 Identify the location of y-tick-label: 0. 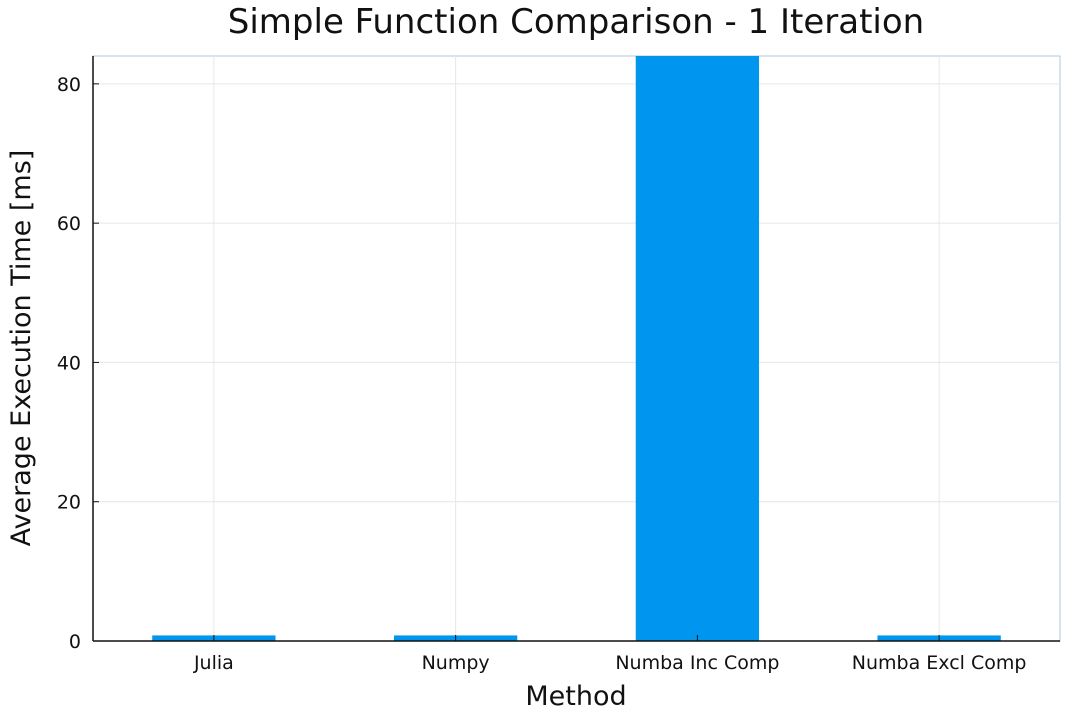
(75, 642).